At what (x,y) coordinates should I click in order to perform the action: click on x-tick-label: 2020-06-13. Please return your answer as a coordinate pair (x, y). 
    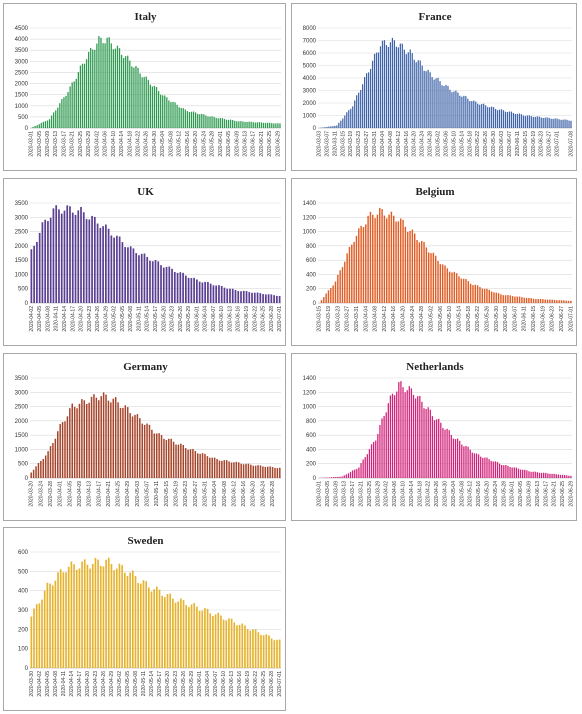
    Looking at the image, I should click on (538, 494).